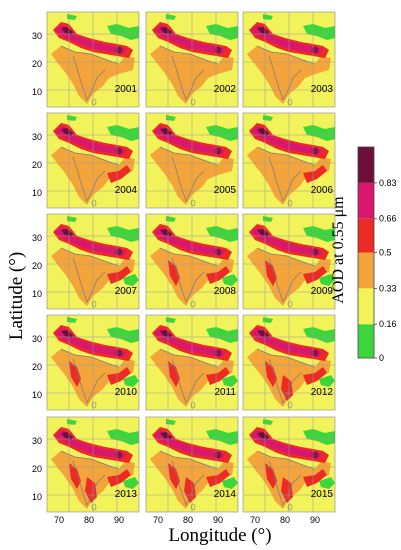 This screenshot has width=401, height=550. I want to click on map-panel-2001: 2001, so click(93, 59).